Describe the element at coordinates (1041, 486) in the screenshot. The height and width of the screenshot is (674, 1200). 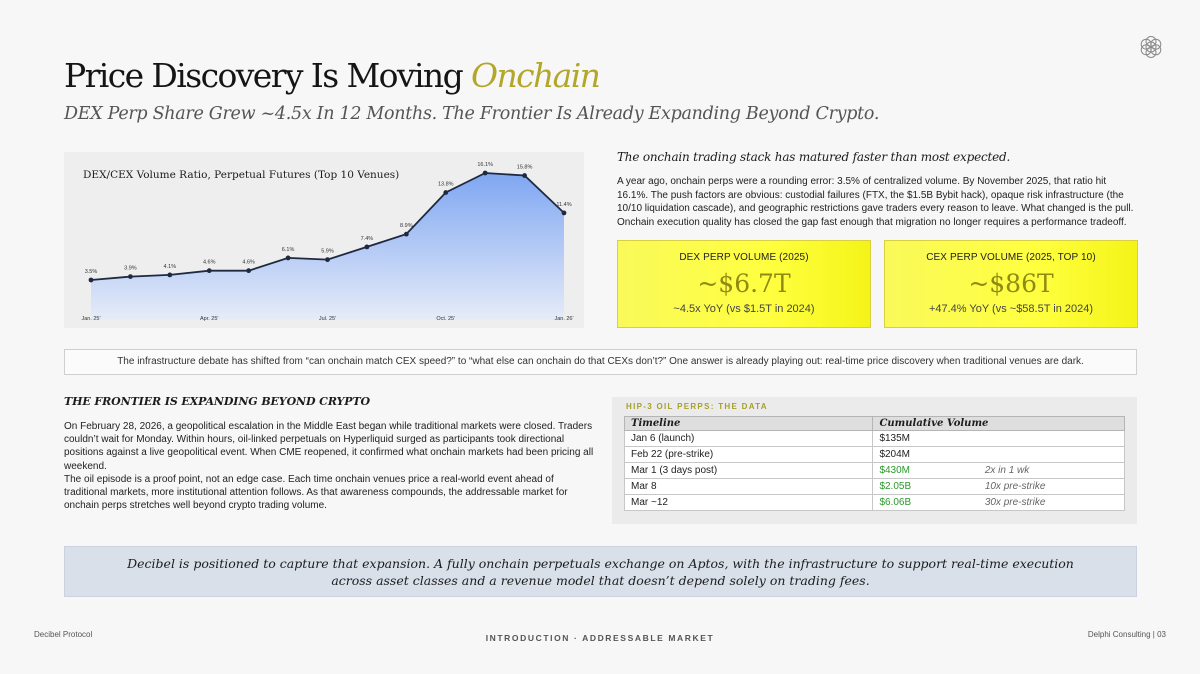
I see `multiplier-cell: 10x pre-strike` at that location.